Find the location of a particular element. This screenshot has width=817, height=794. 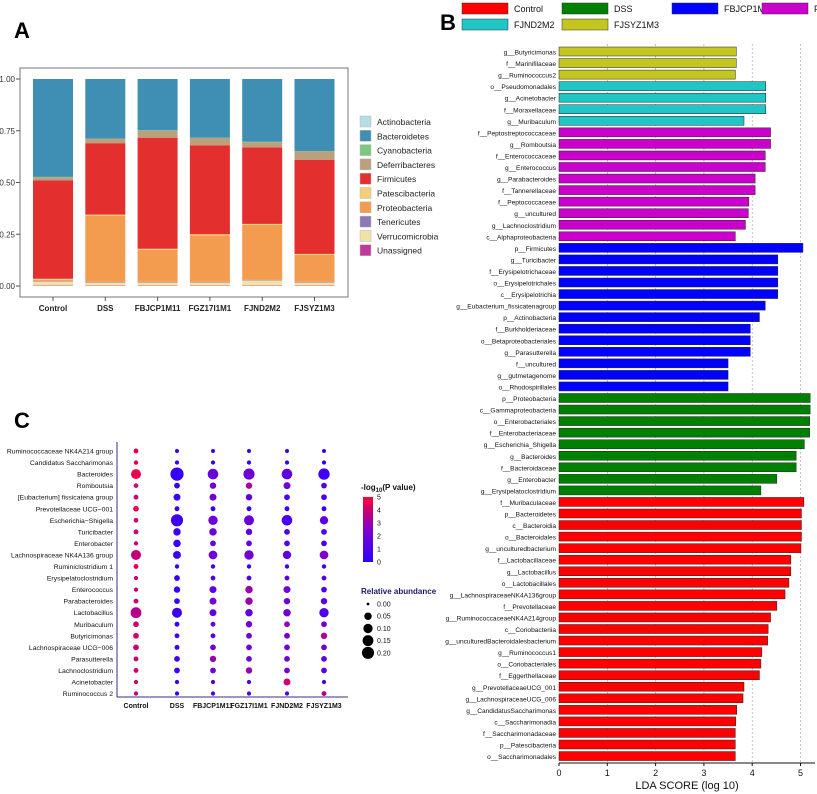

panel-b-bar-label: g__Acinetobacter is located at coordinates (531, 99).